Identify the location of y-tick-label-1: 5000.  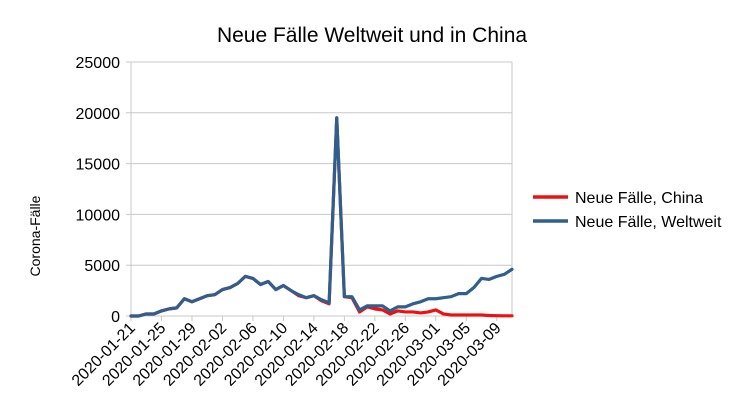
(102, 266).